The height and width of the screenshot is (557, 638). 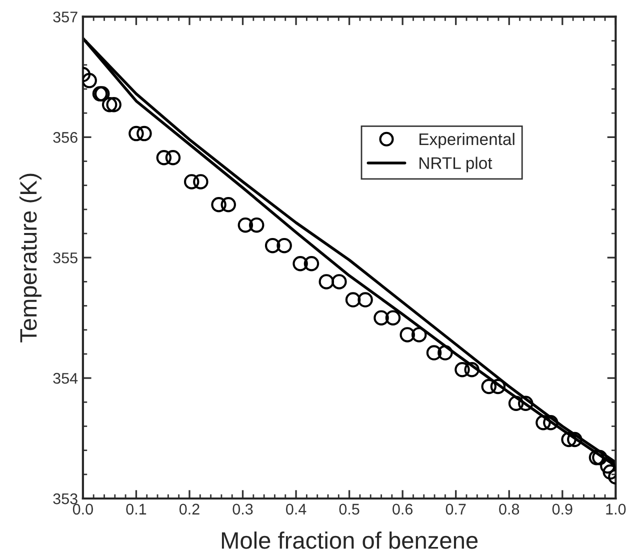 I want to click on x-tick-label: 0.0, so click(x=82, y=509).